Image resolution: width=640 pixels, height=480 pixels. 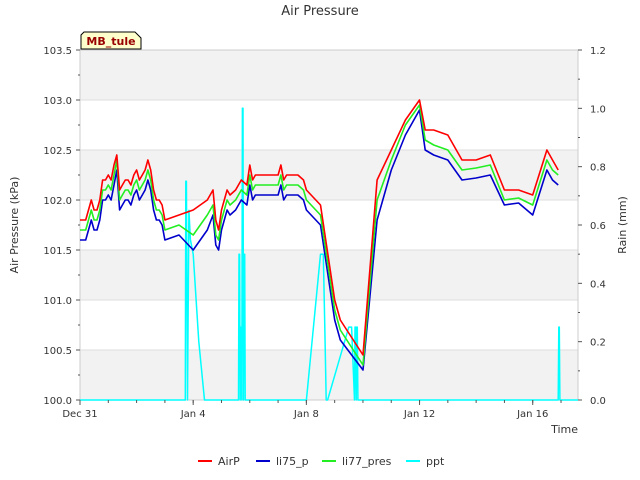 I want to click on site-badge-box, so click(x=111, y=40).